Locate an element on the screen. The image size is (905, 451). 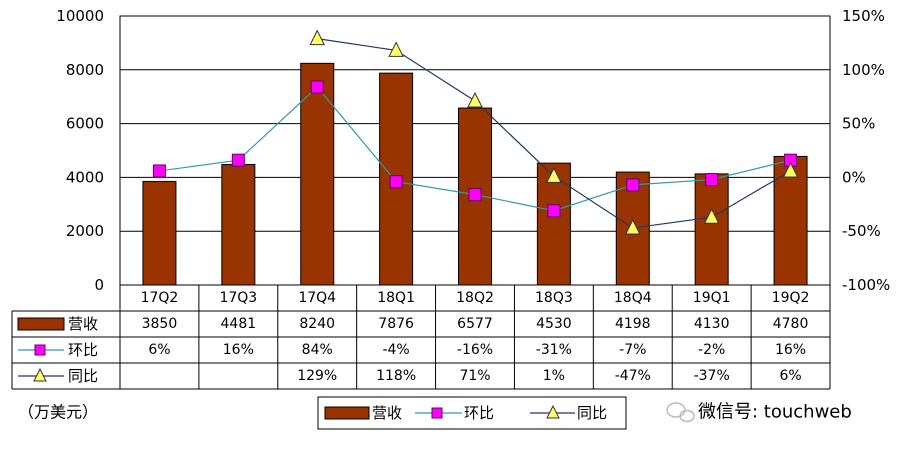
table-cell: 3850 is located at coordinates (160, 324).